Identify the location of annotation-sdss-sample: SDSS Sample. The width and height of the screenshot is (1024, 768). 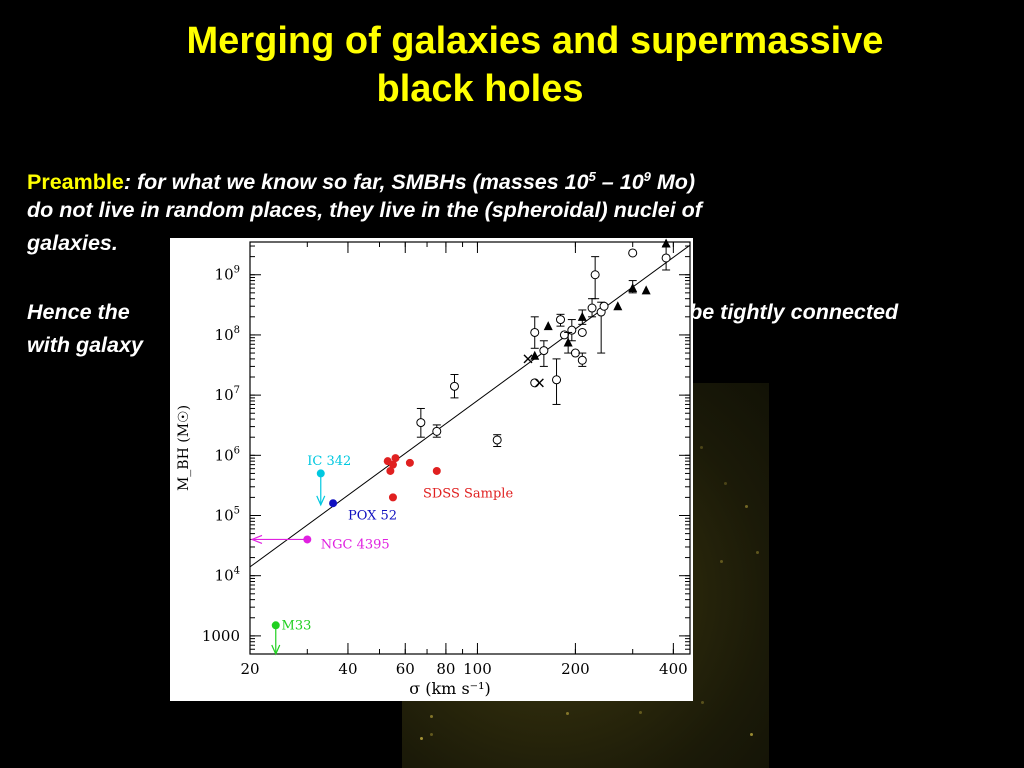
(468, 494).